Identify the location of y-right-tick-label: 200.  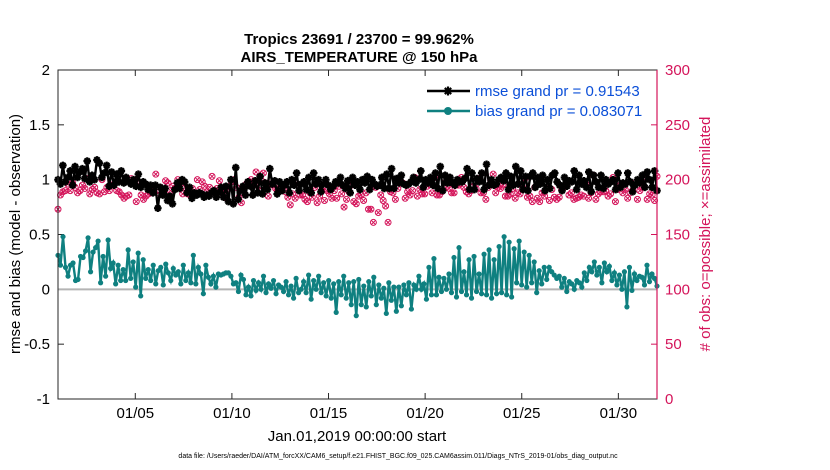
(677, 180).